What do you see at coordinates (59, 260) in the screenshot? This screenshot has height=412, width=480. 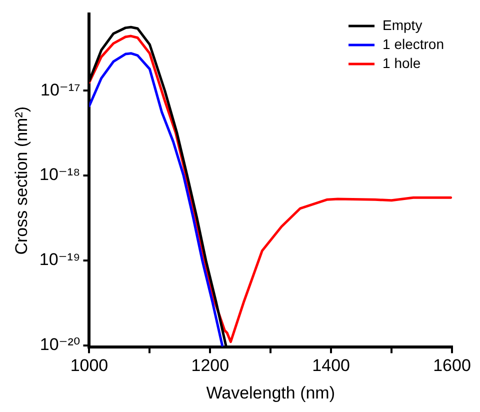 I see `y-tick-label: 10⁻¹⁹` at bounding box center [59, 260].